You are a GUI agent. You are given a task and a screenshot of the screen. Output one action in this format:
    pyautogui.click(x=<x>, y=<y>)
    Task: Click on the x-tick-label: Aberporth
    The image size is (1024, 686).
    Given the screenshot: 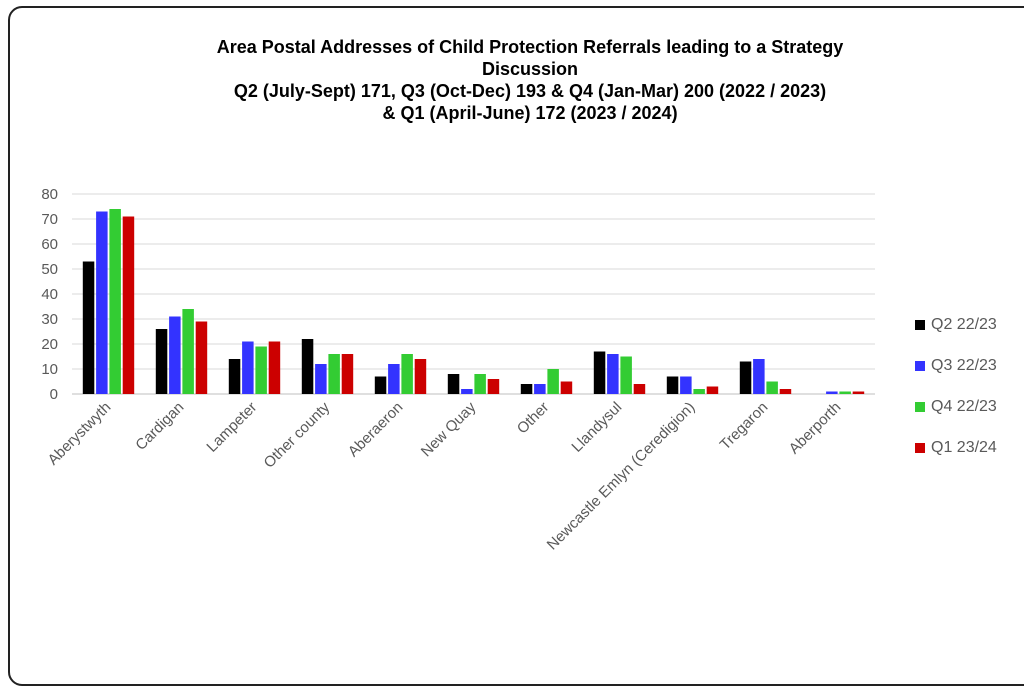 What is the action you would take?
    pyautogui.click(x=815, y=428)
    